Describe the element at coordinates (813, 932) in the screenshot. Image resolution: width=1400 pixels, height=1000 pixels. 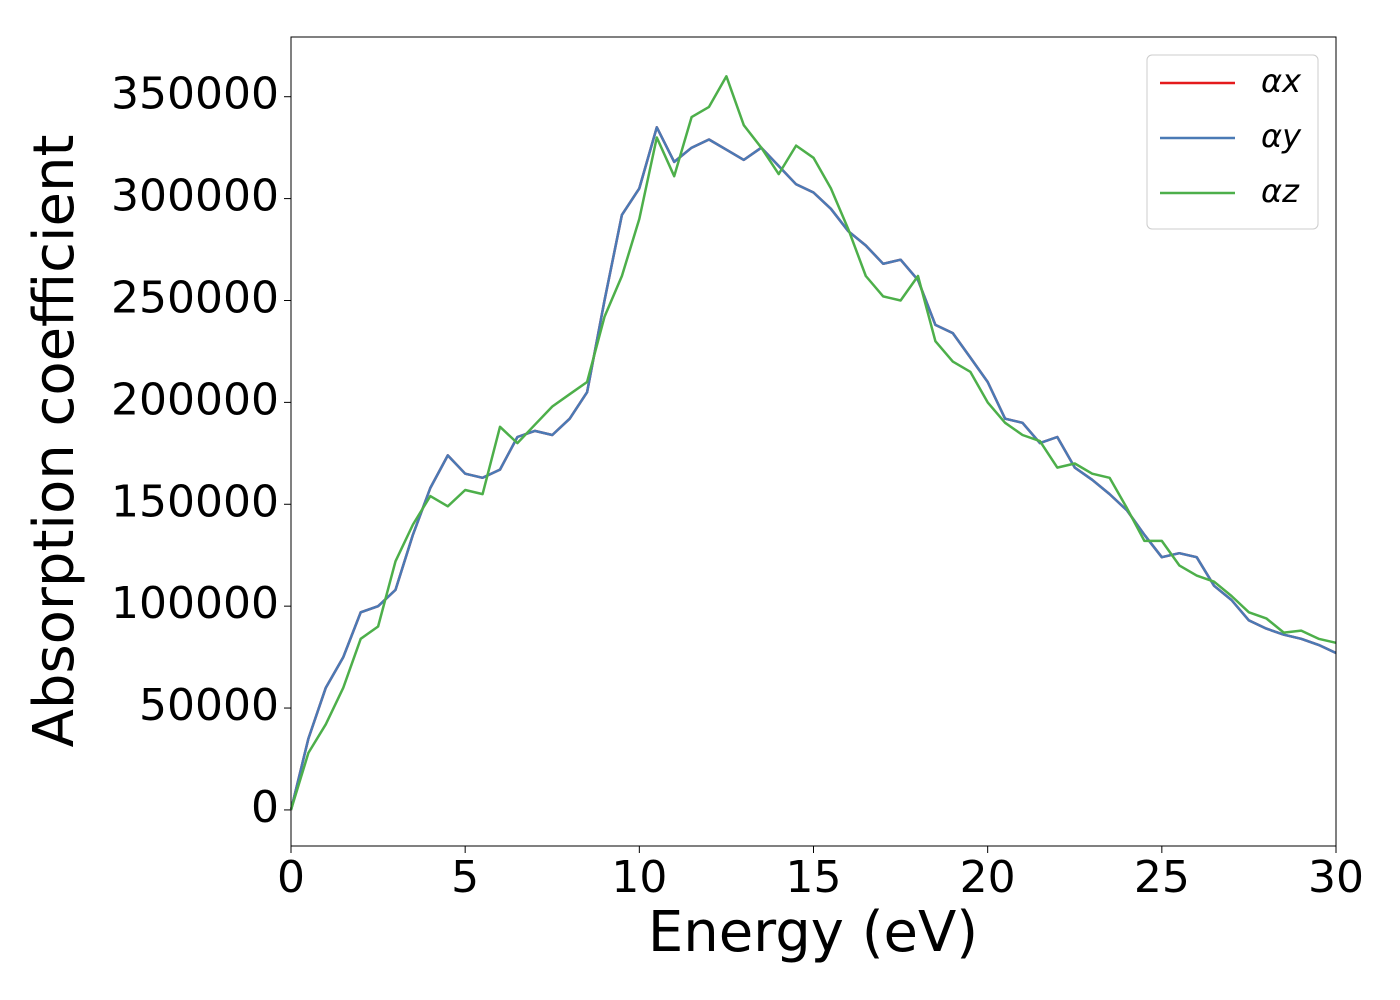
I see `x-axis-label: Energy (eV)` at that location.